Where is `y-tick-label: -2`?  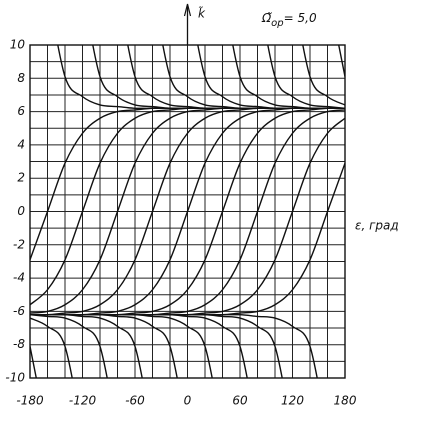 y-tick-label: -2 is located at coordinates (19, 244).